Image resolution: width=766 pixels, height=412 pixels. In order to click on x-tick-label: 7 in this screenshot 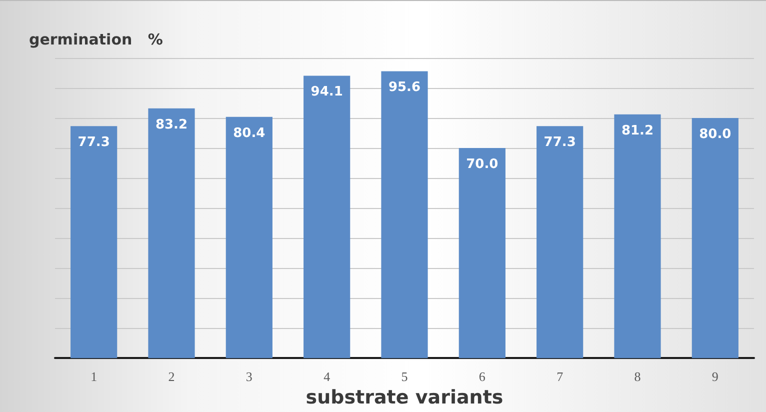, I will do `click(560, 376)`.